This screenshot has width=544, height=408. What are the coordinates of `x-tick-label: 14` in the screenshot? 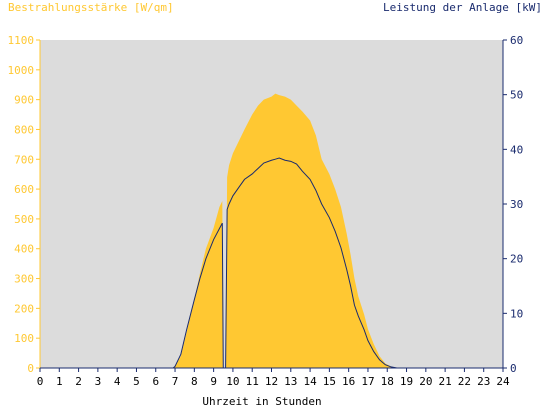 It's located at (310, 381).